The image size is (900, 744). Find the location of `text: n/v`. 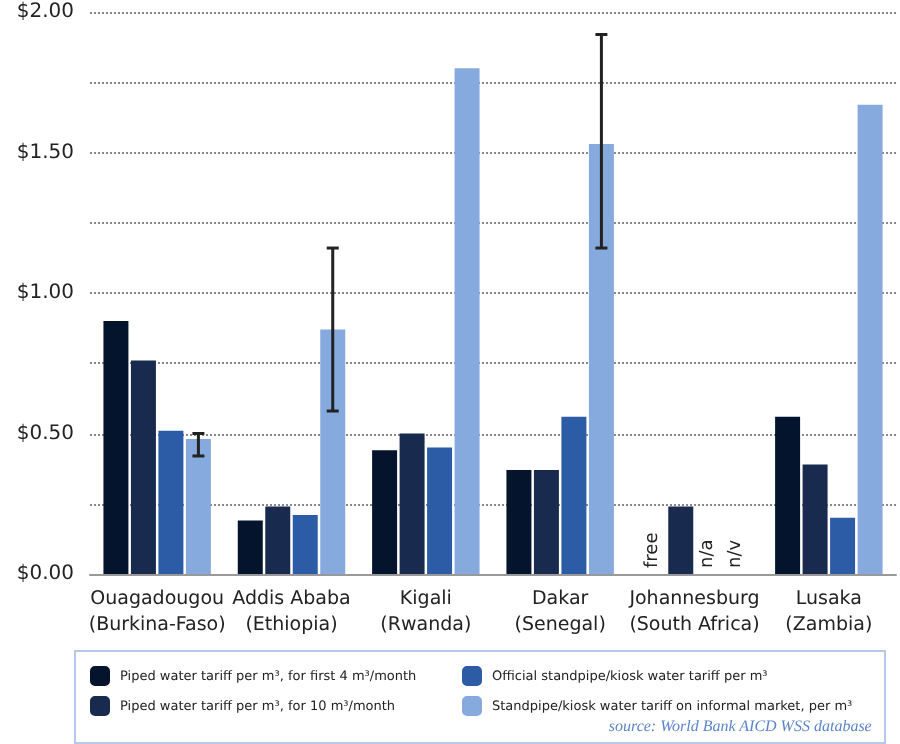

text: n/v is located at coordinates (735, 553).